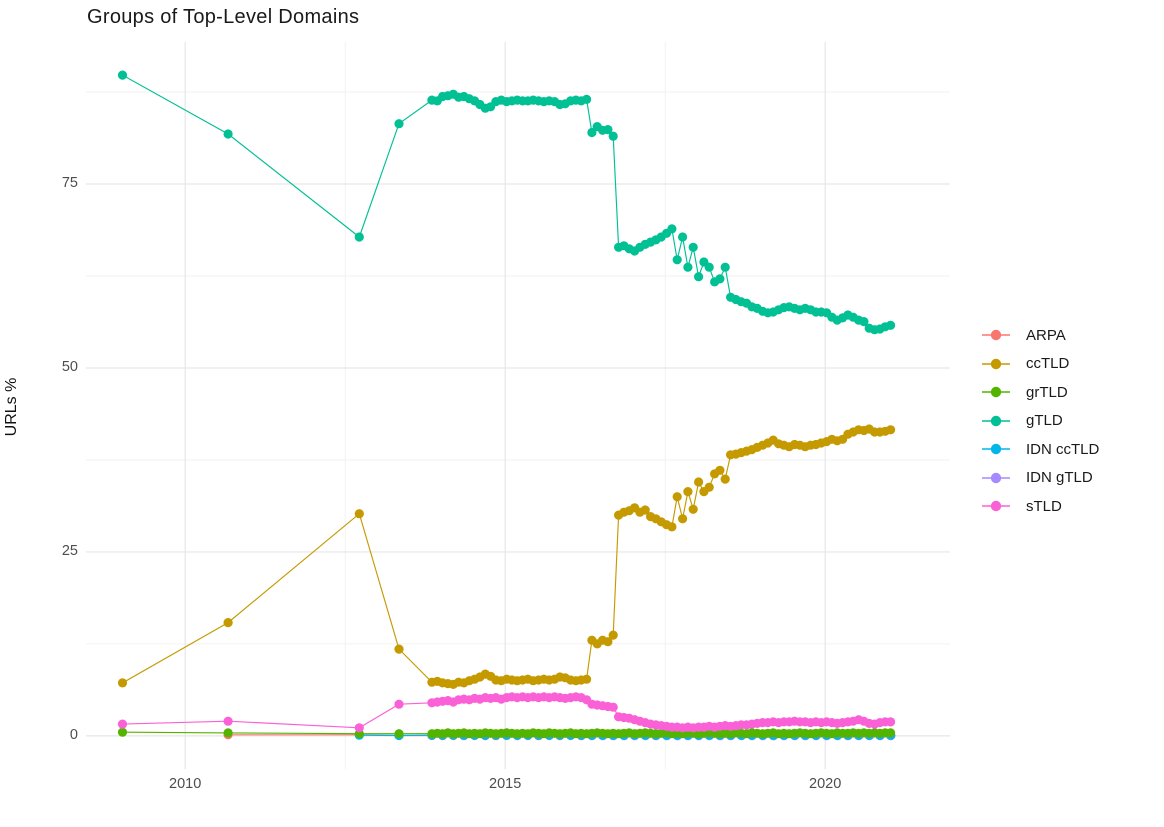  I want to click on legend-item-idn-gtld: IDN gTLD, so click(1040, 478).